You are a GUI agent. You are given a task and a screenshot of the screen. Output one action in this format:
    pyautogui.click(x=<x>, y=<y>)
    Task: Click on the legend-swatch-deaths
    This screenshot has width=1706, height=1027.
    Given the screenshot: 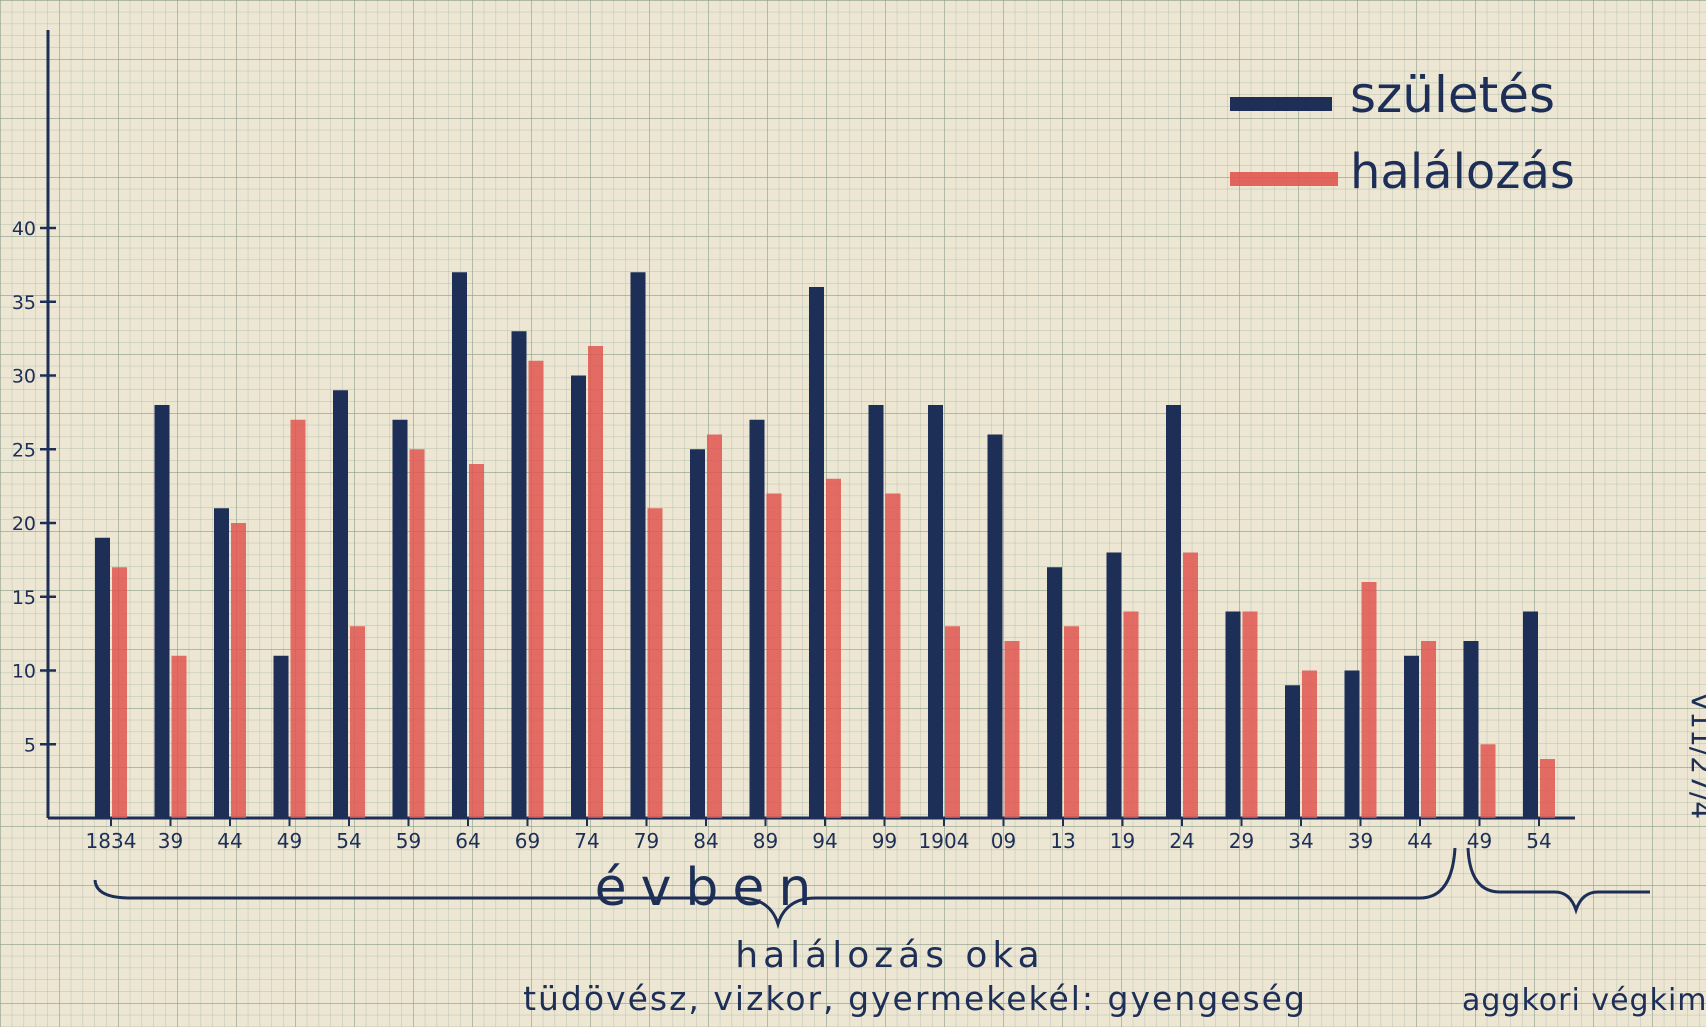 What is the action you would take?
    pyautogui.click(x=1284, y=179)
    